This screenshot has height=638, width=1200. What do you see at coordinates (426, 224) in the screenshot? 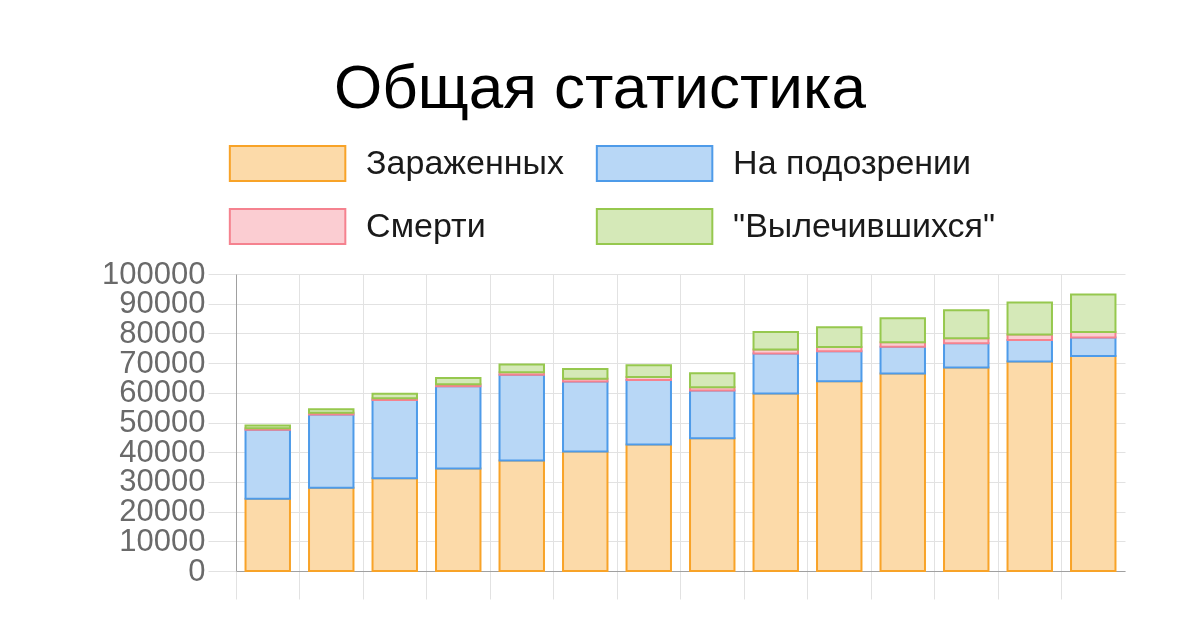
I see `legend-label: Смерти` at bounding box center [426, 224].